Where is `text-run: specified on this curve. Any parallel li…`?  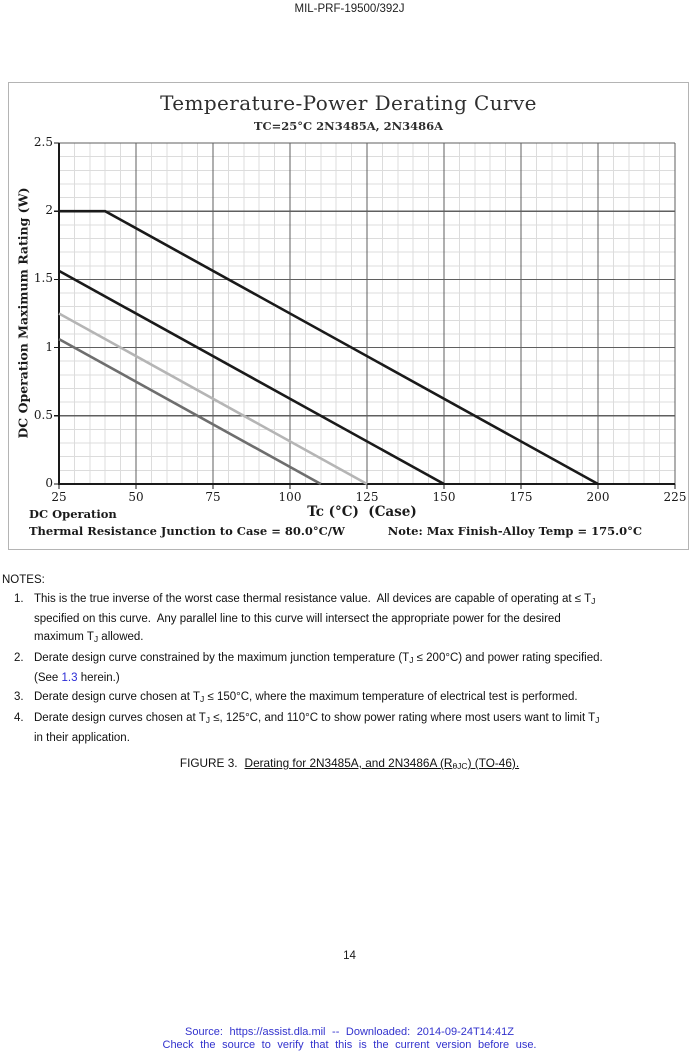 text-run: specified on this curve. Any parallel li… is located at coordinates (297, 628).